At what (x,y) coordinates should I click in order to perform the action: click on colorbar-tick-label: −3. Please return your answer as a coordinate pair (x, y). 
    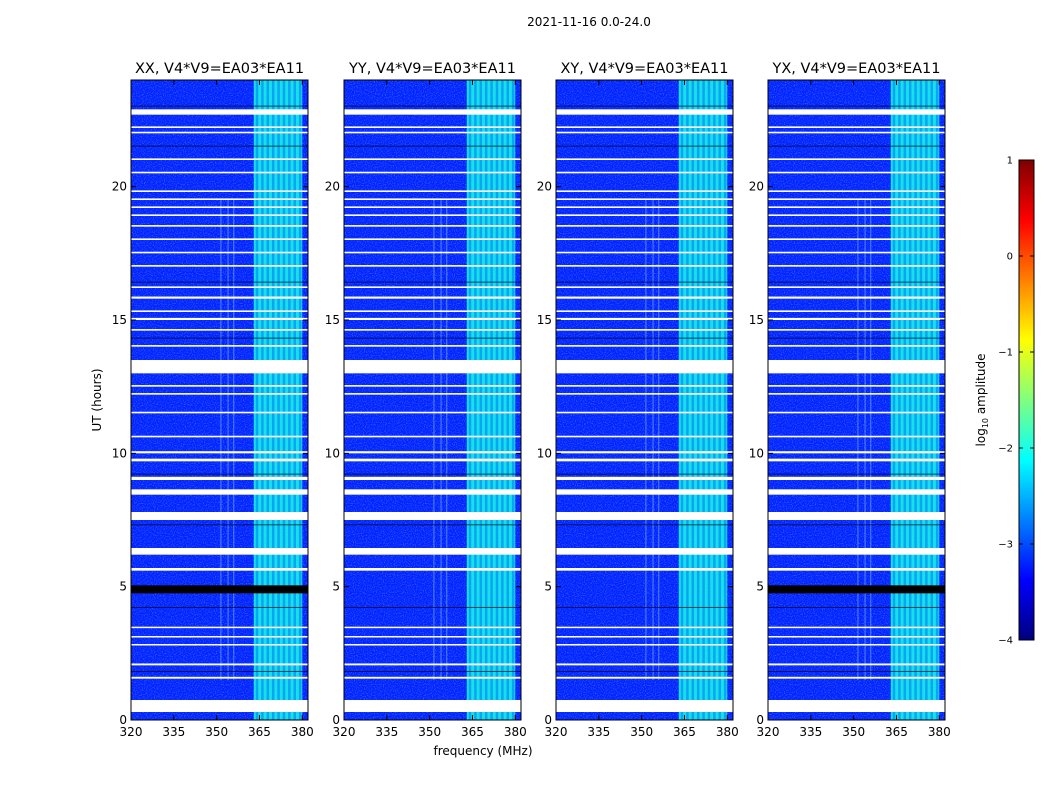
    Looking at the image, I should click on (1005, 545).